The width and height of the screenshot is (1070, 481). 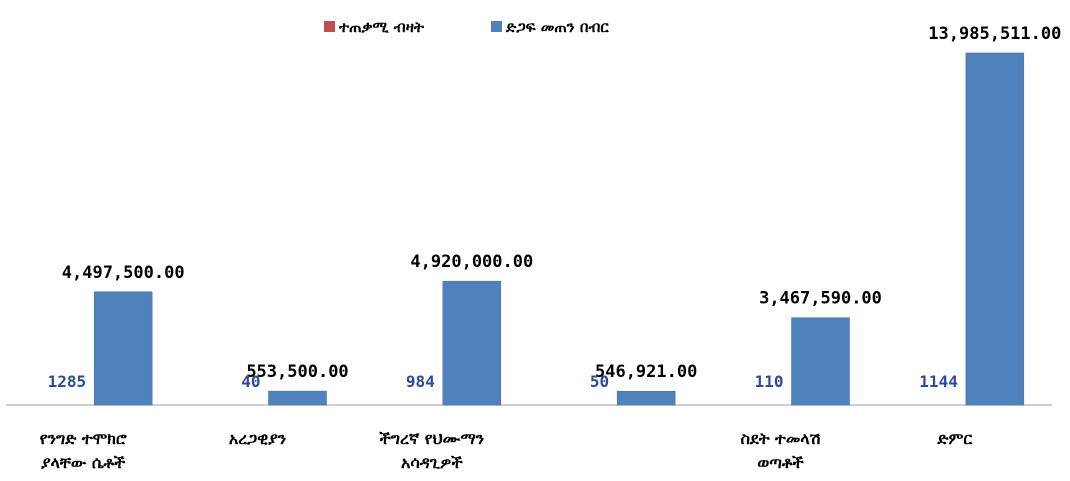 What do you see at coordinates (471, 262) in the screenshot?
I see `value-label-series-2-2: 4,920,000.00` at bounding box center [471, 262].